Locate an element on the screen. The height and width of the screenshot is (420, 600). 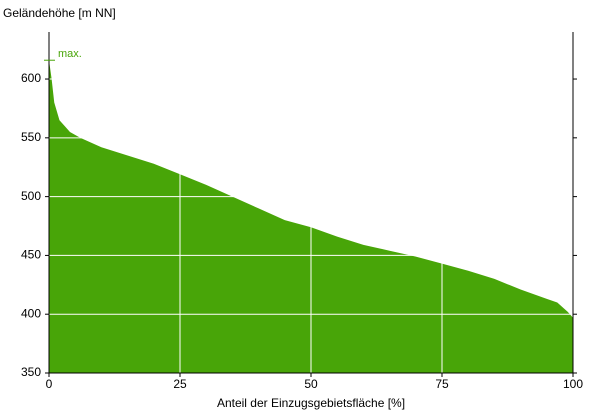
y-tick-label: 550 is located at coordinates (31, 137).